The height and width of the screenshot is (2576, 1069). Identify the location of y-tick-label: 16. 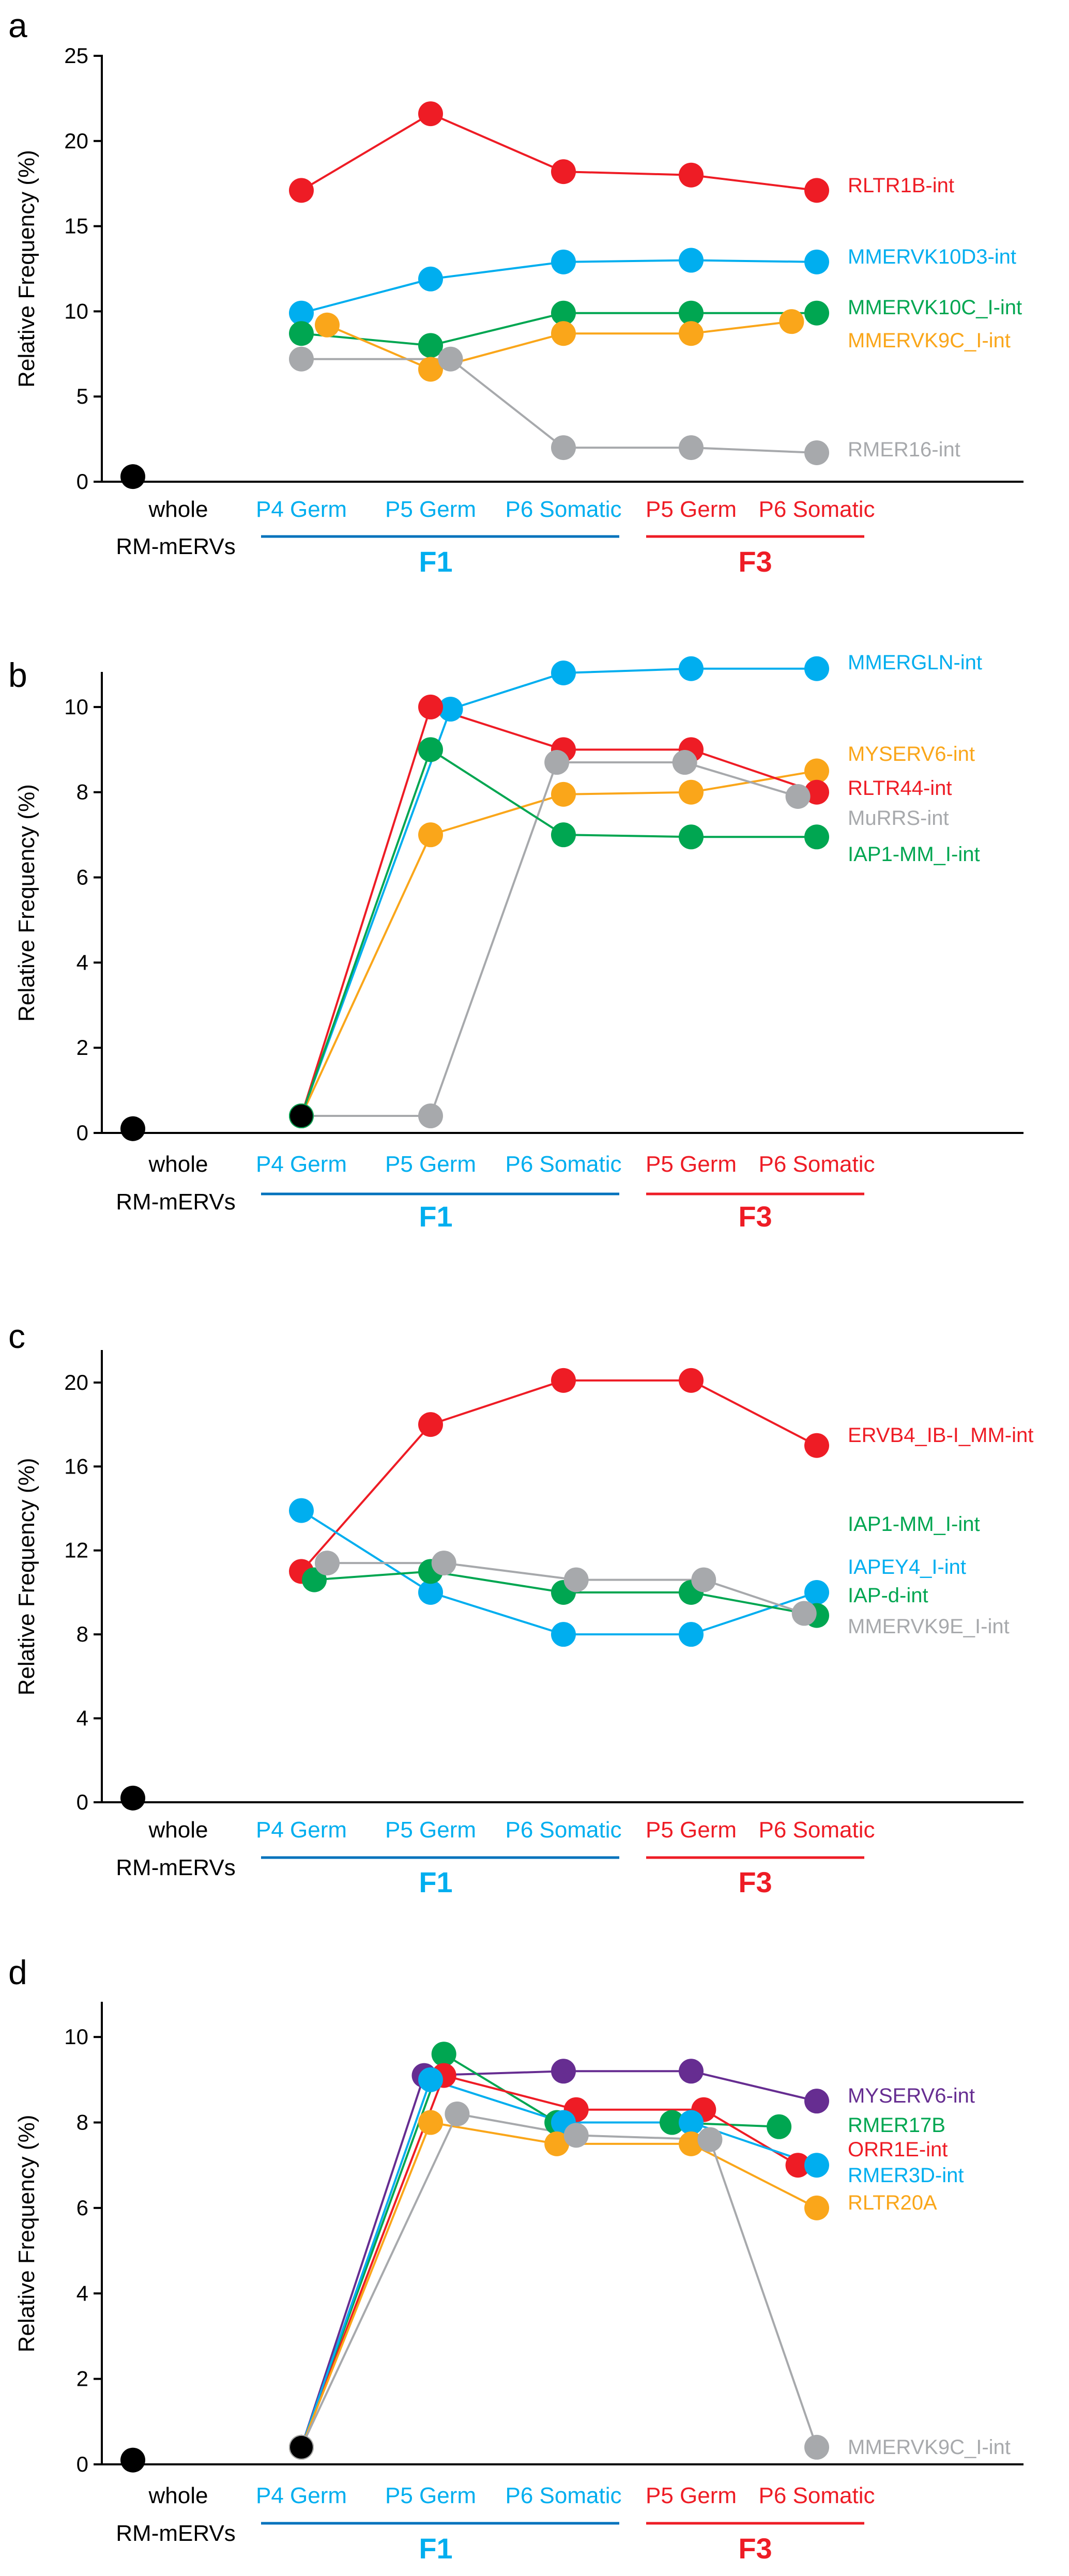
(76, 1466).